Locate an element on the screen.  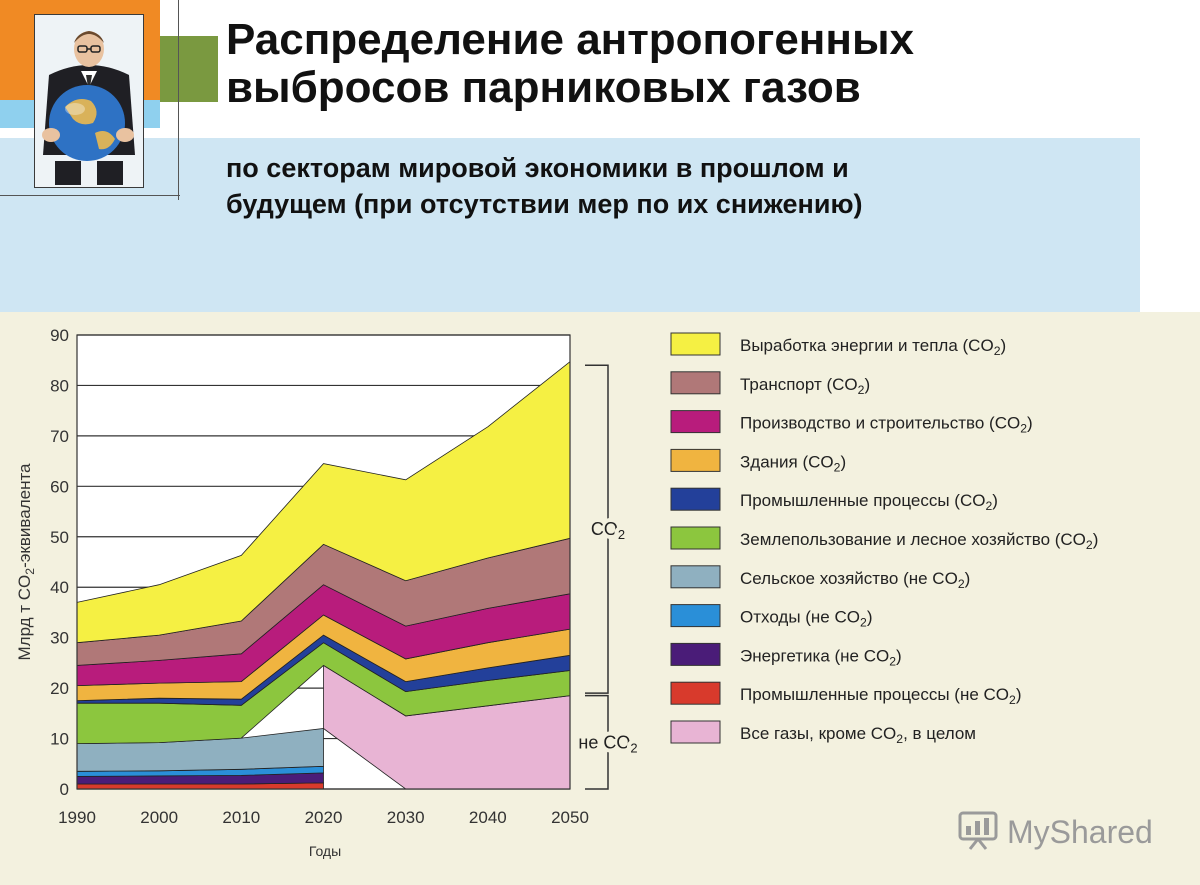
watermark-text: MyShared is located at coordinates (1080, 832).